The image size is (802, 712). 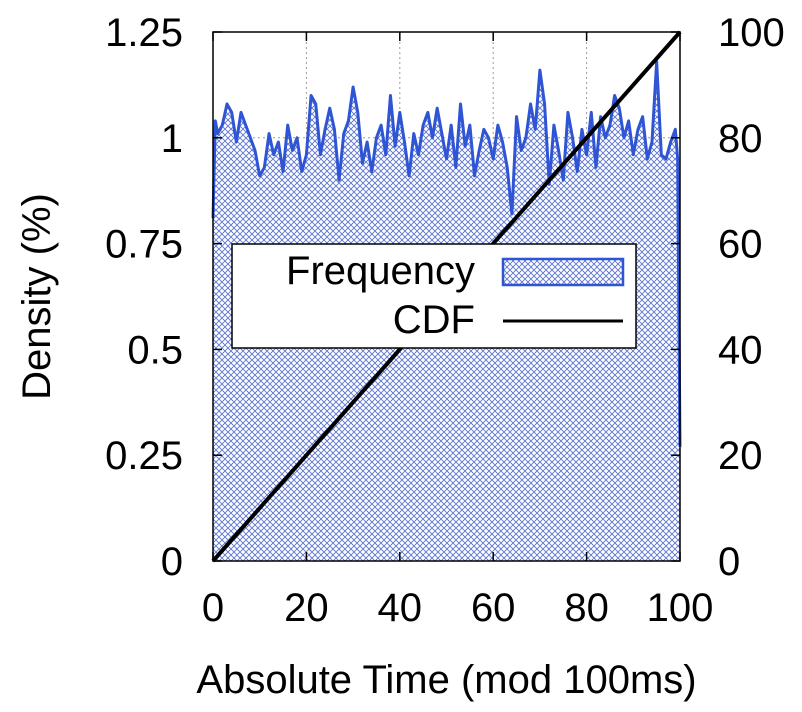 I want to click on x-tick-label: 0, so click(x=213, y=608).